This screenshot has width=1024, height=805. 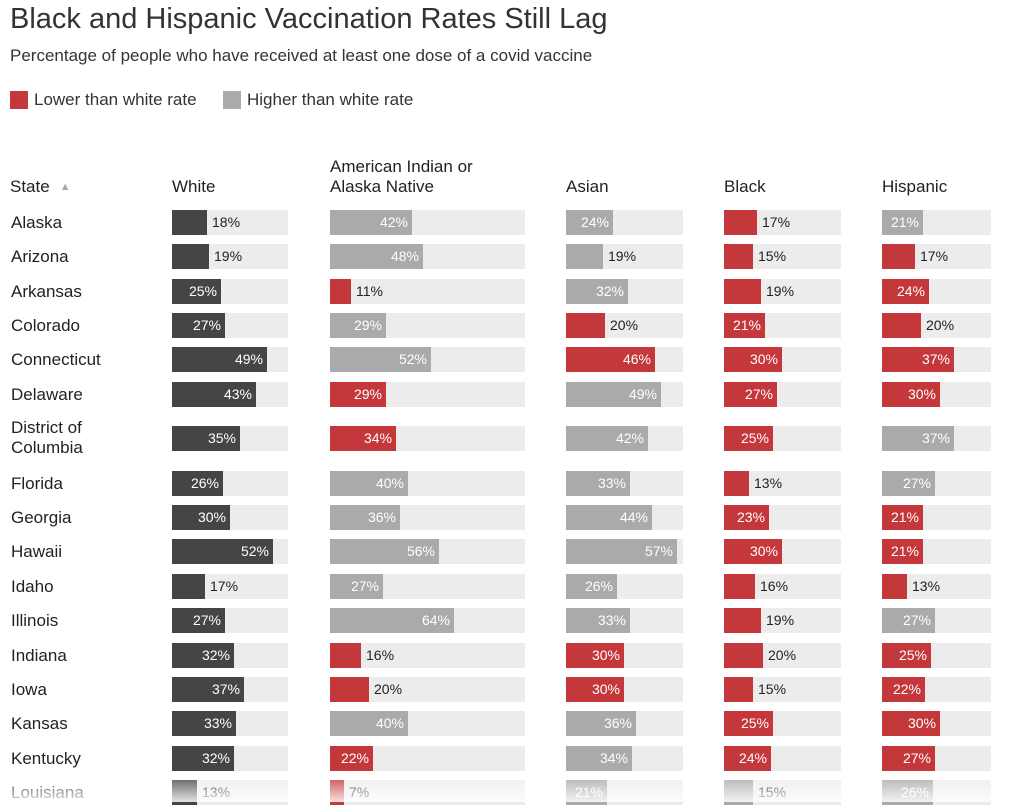 What do you see at coordinates (40, 187) in the screenshot?
I see `state-column-header: State ▲` at bounding box center [40, 187].